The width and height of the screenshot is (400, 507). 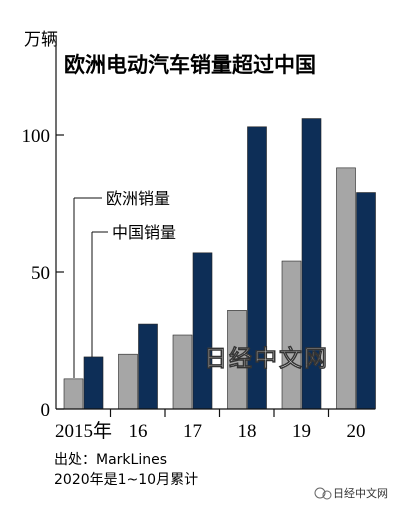 What do you see at coordinates (138, 431) in the screenshot?
I see `x-tick-label-1: 16` at bounding box center [138, 431].